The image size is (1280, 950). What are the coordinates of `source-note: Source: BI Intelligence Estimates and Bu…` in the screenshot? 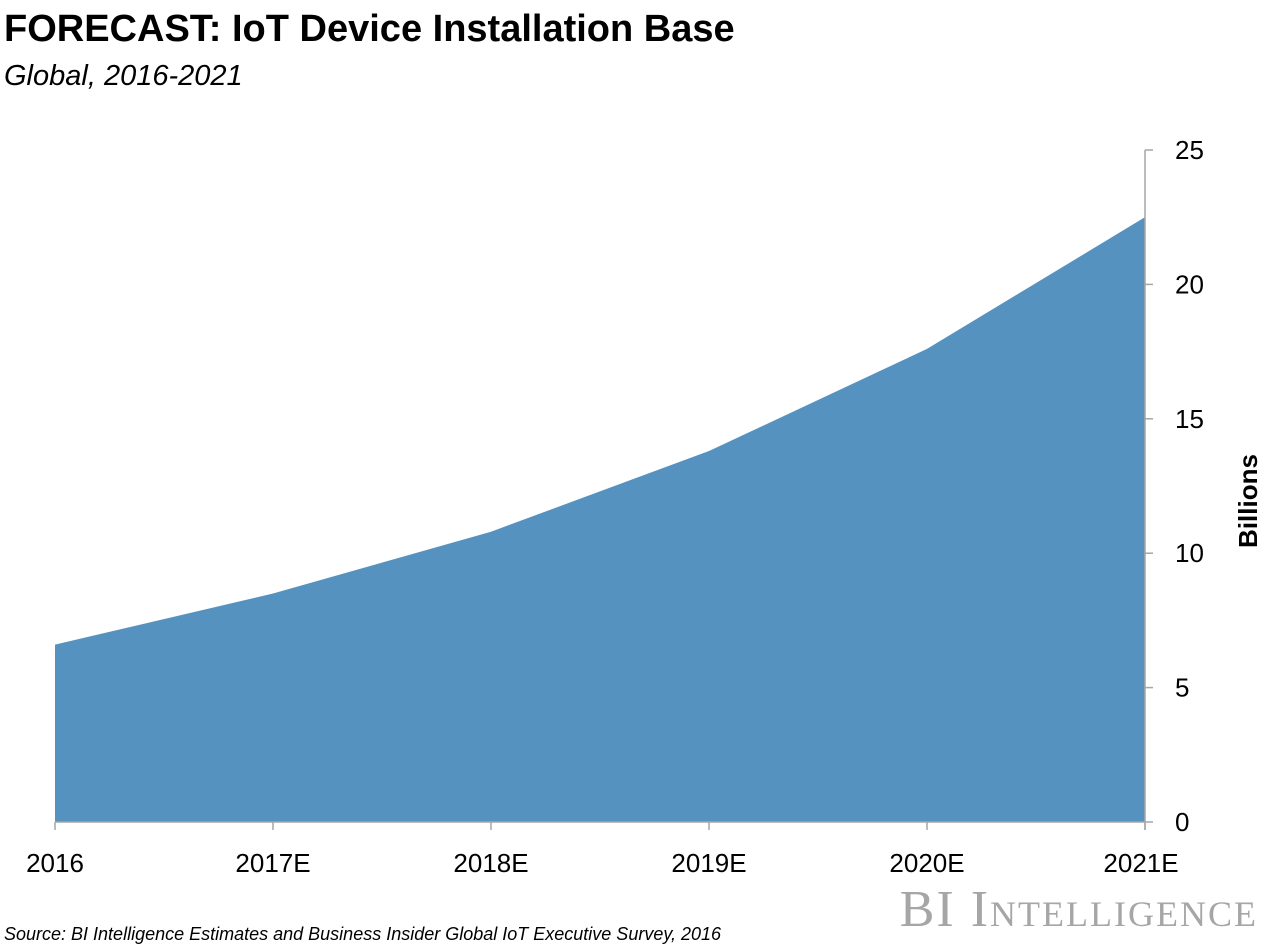 It's located at (363, 934).